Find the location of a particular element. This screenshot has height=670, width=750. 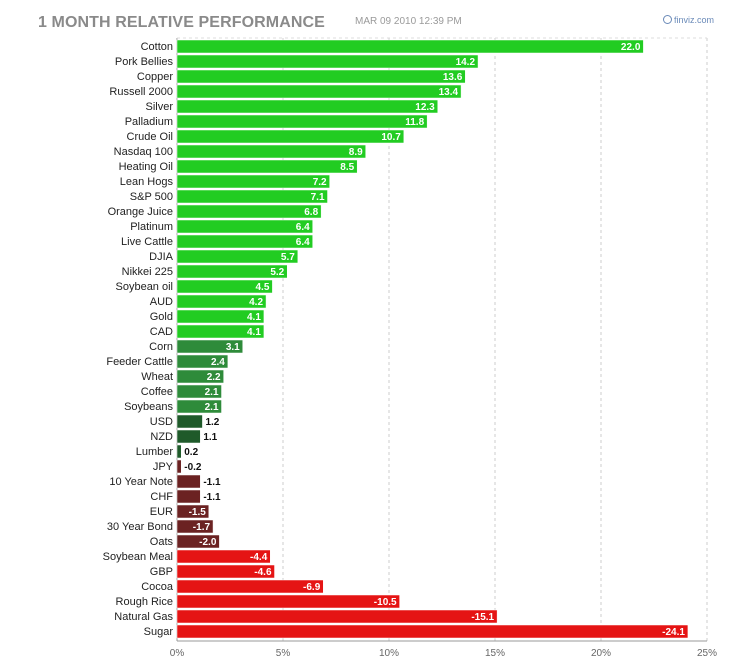

category-label: EUR is located at coordinates (161, 512).